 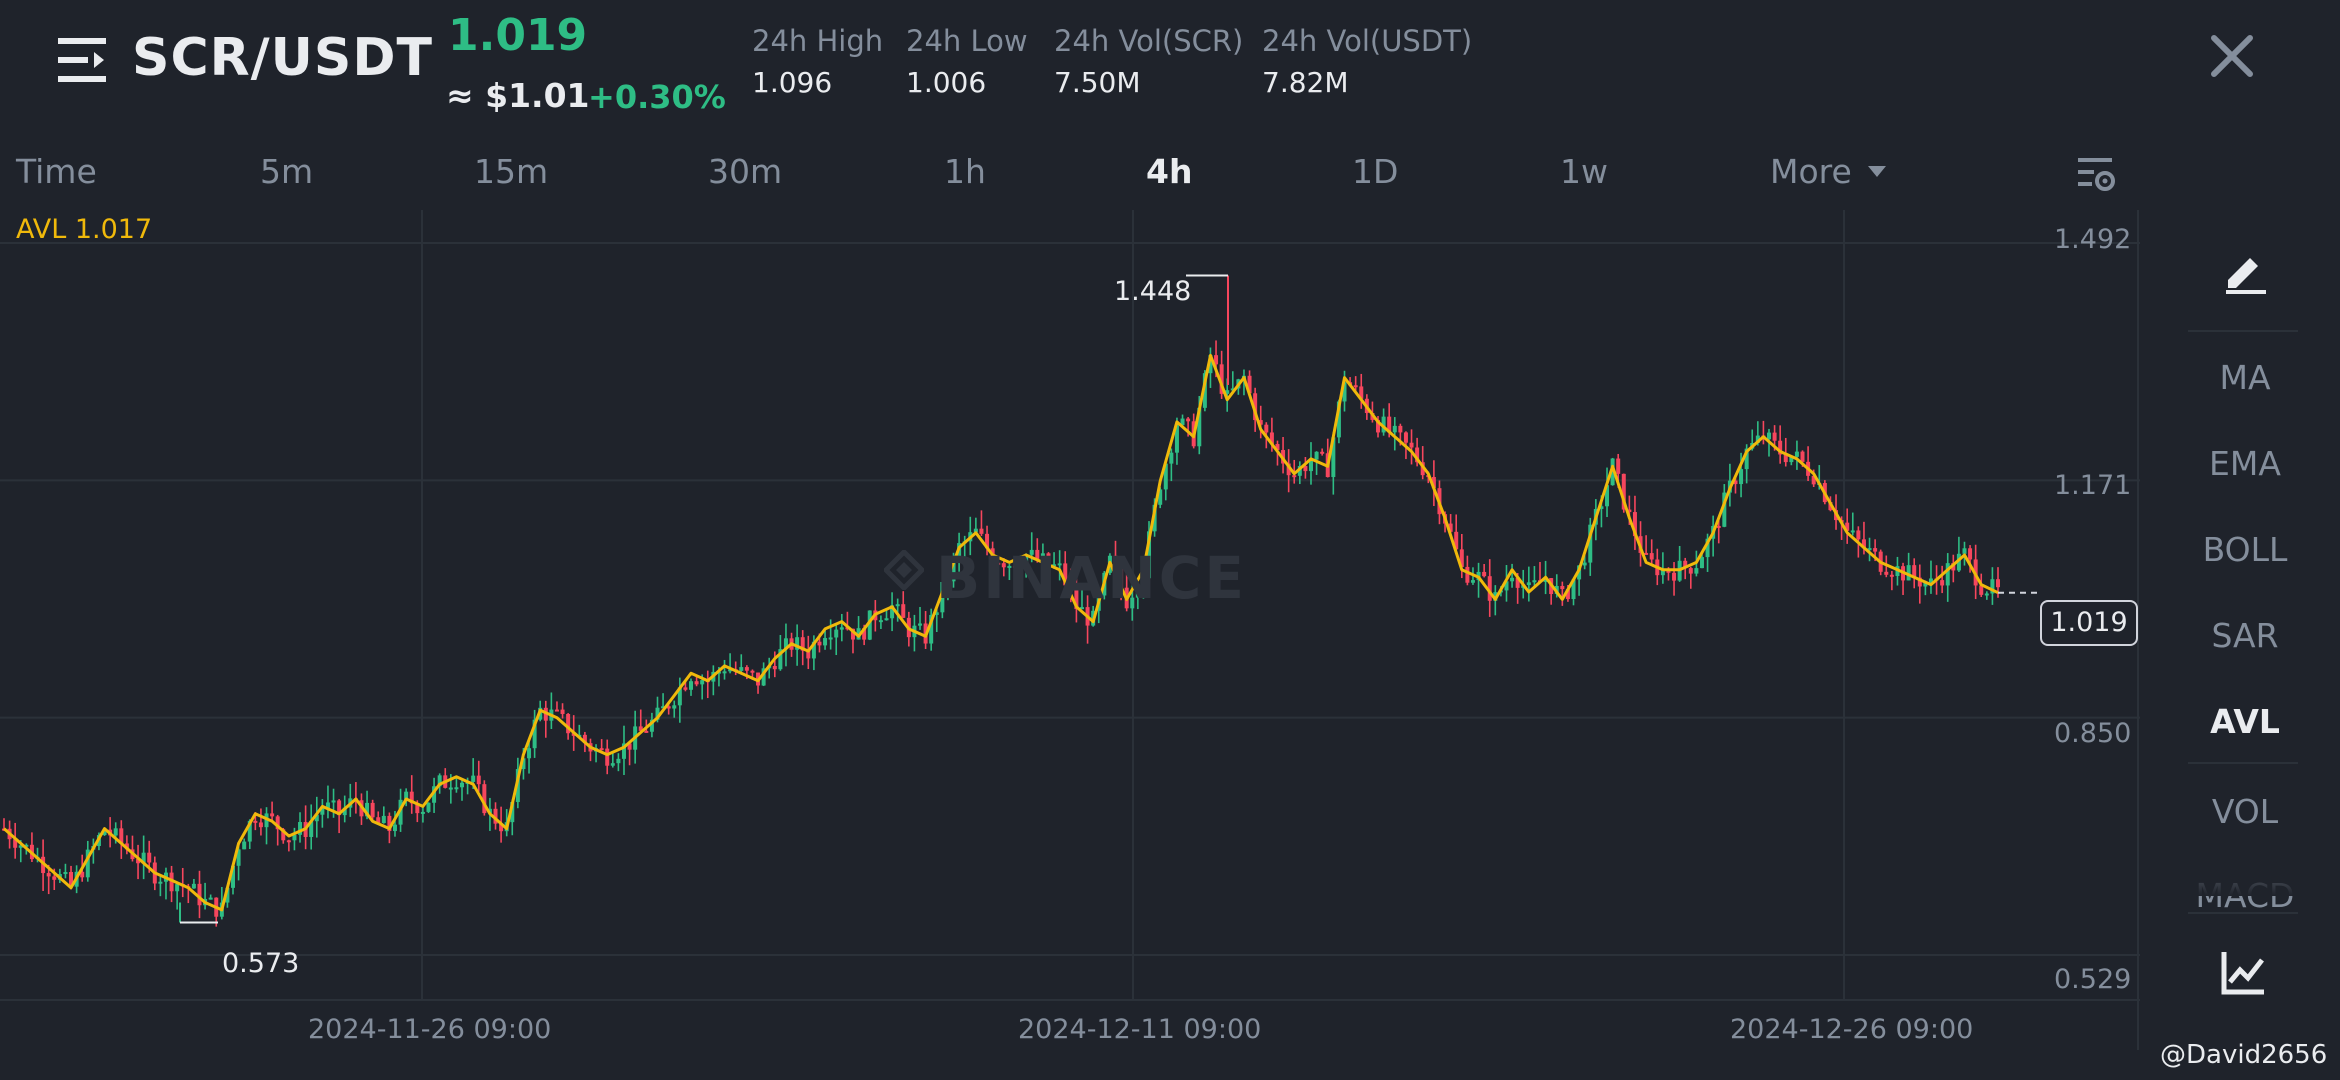 What do you see at coordinates (2245, 721) in the screenshot?
I see `sidebar-item-avl: AVL` at bounding box center [2245, 721].